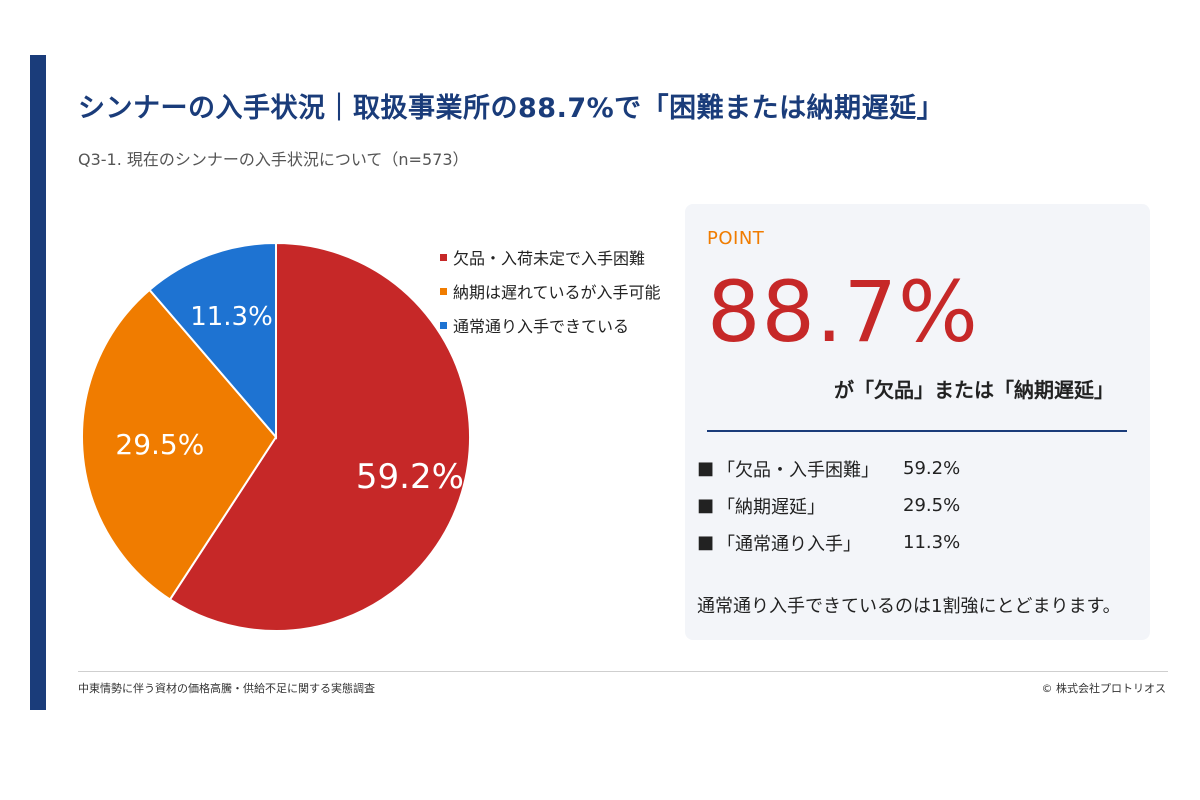 The height and width of the screenshot is (800, 1200). I want to click on pie-slice-shortage, so click(319, 436).